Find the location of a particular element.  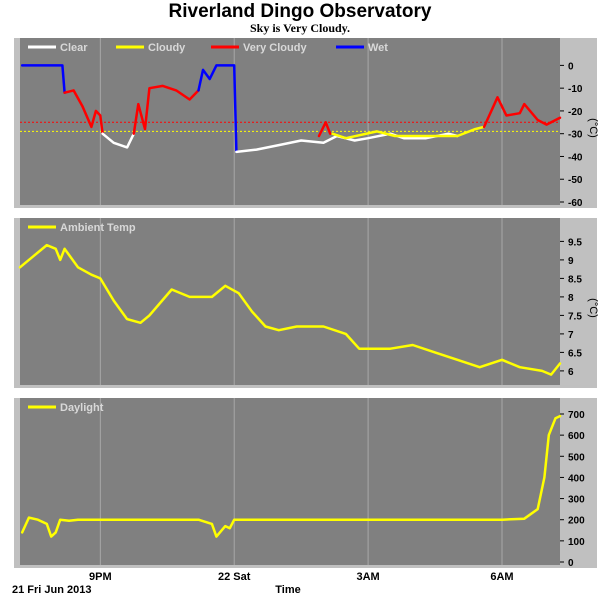

xtick-label-3: 6AM is located at coordinates (501, 577).